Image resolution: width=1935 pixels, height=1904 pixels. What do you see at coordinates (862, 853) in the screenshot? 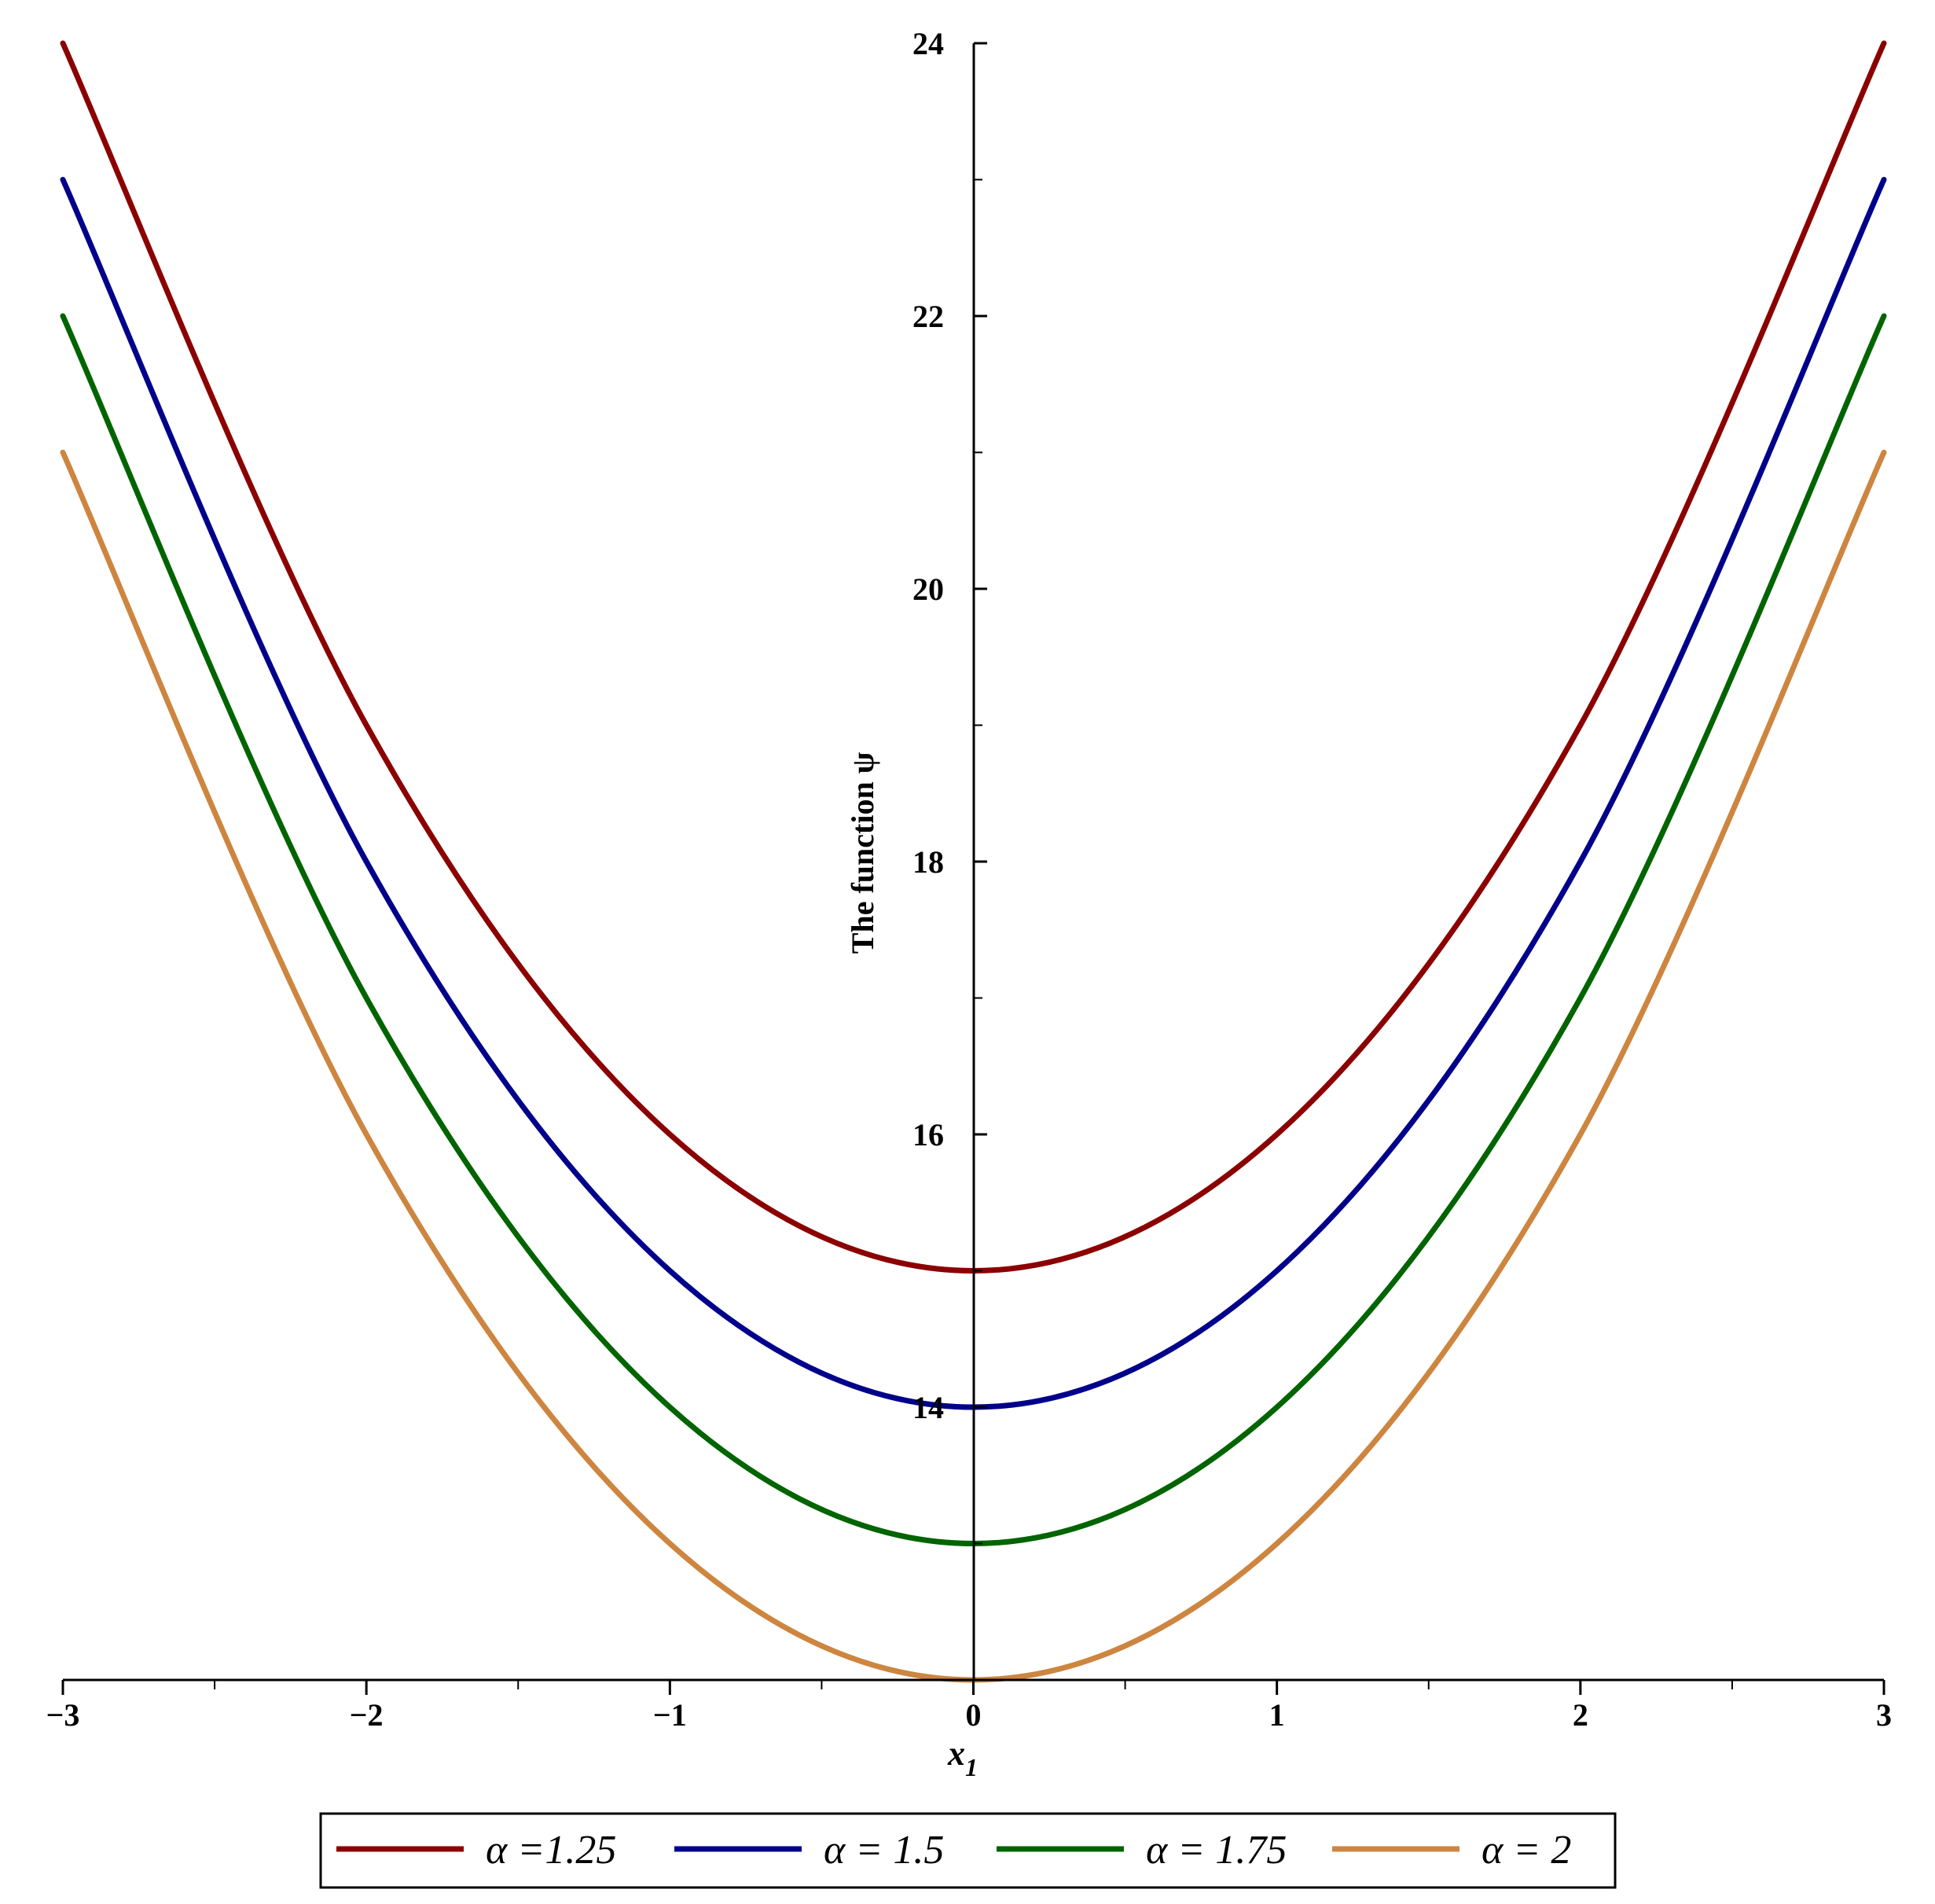
I see `y-axis-title: The function ψ` at bounding box center [862, 853].